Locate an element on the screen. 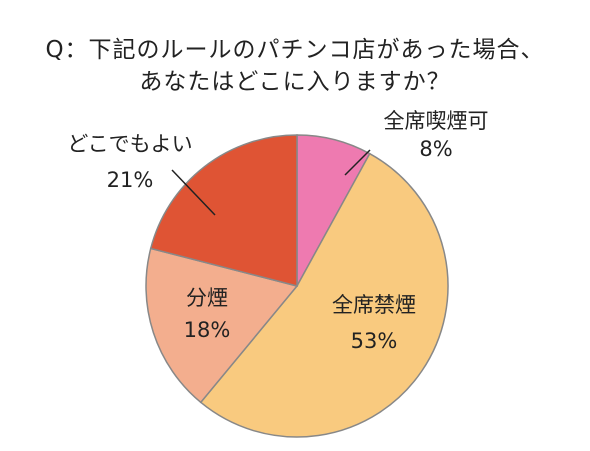  chart-title-line-1: Q：下記のルールのパチンコ店があった場合、 is located at coordinates (295, 50).